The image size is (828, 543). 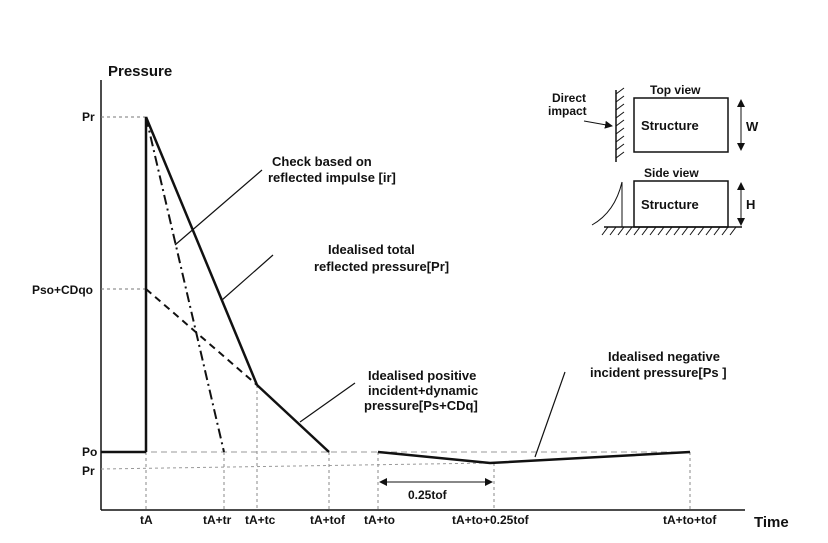 What do you see at coordinates (217, 520) in the screenshot?
I see `xtick-ta-tr: tA+tr` at bounding box center [217, 520].